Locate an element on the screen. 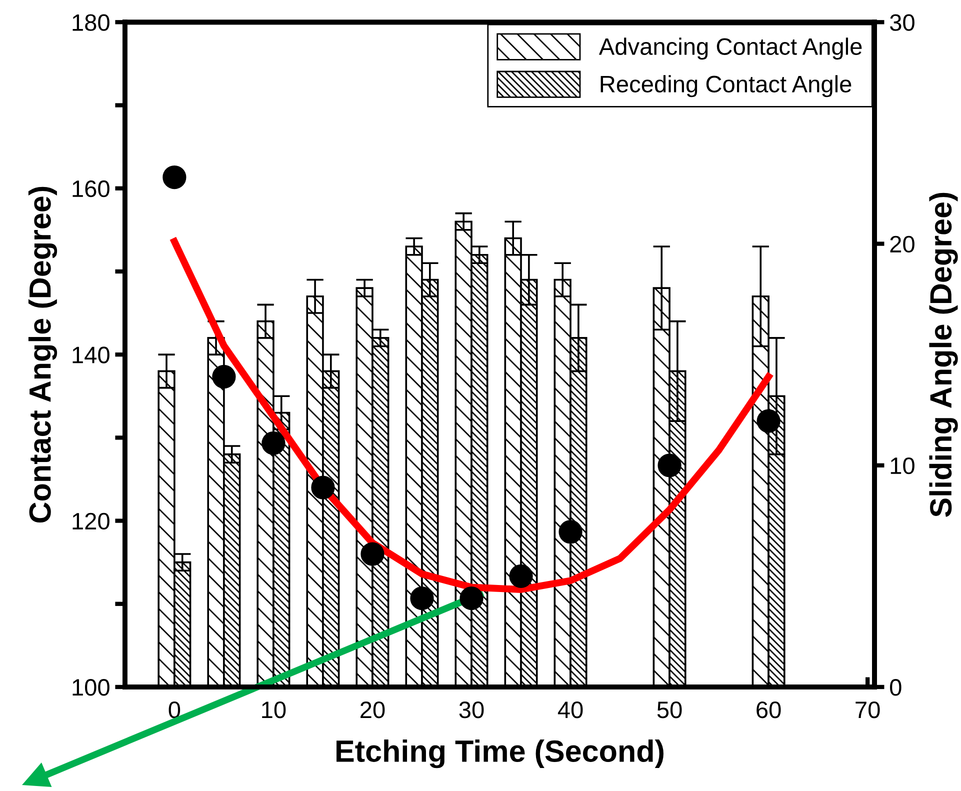 Image resolution: width=961 pixels, height=791 pixels. x-tick-label: 10 is located at coordinates (274, 709).